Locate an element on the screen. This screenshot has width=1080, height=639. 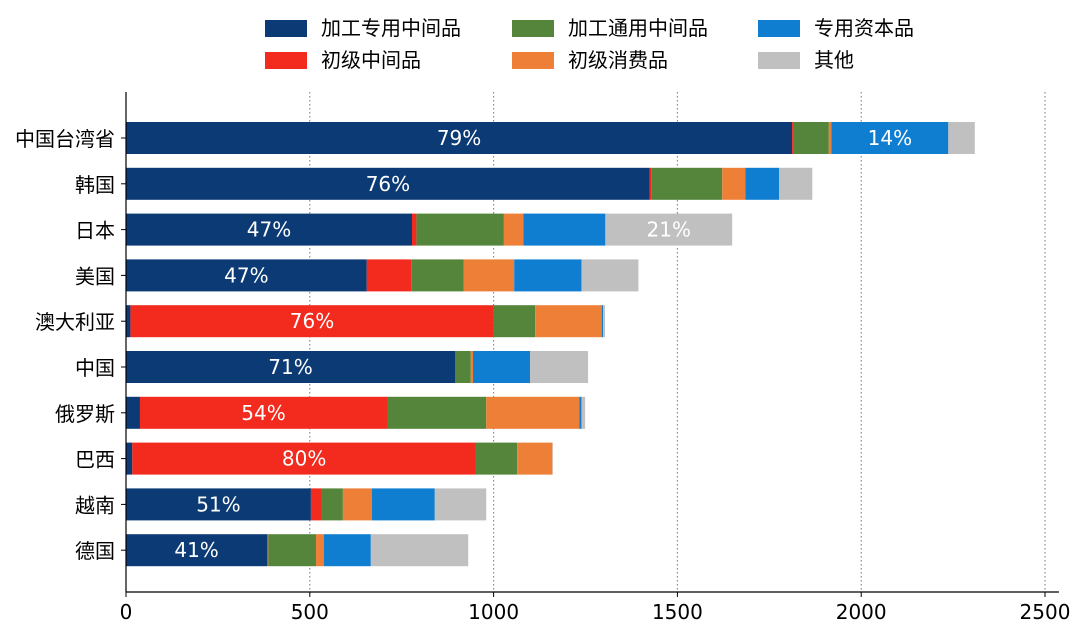
data-label: 71% is located at coordinates (290, 367).